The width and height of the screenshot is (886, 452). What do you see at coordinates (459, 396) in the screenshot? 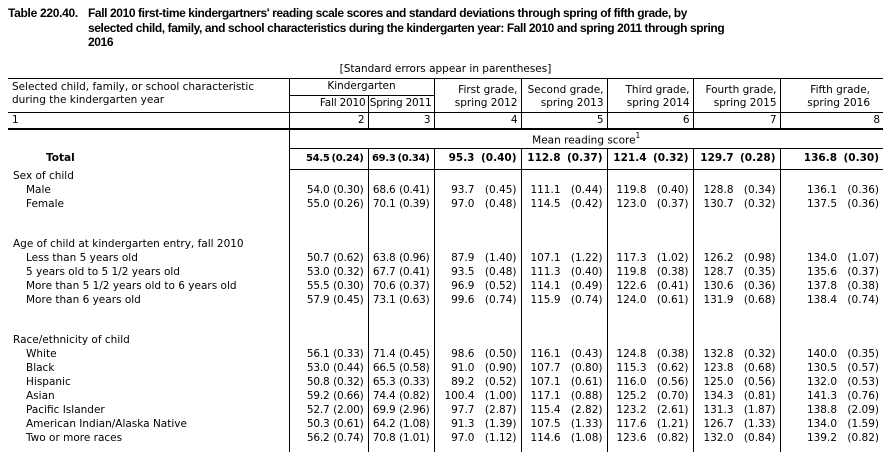
I see `score-value: 100.4` at bounding box center [459, 396].